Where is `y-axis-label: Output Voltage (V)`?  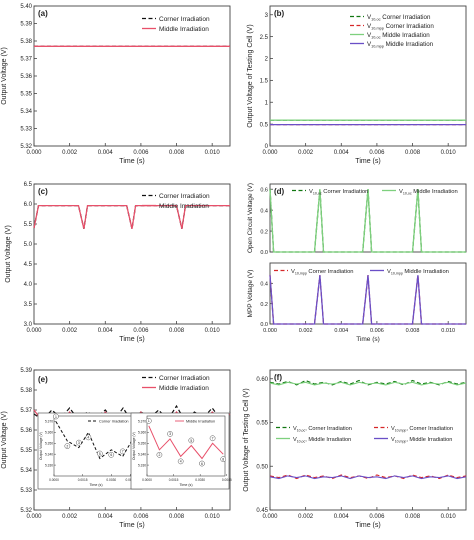 y-axis-label: Output Voltage (V) is located at coordinates (8, 254).